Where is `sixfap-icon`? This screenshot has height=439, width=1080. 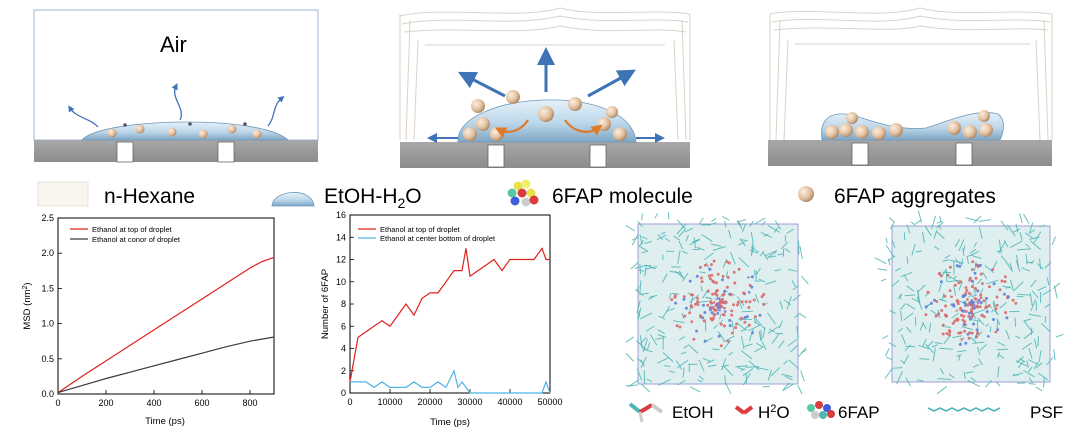 sixfap-icon is located at coordinates (821, 410).